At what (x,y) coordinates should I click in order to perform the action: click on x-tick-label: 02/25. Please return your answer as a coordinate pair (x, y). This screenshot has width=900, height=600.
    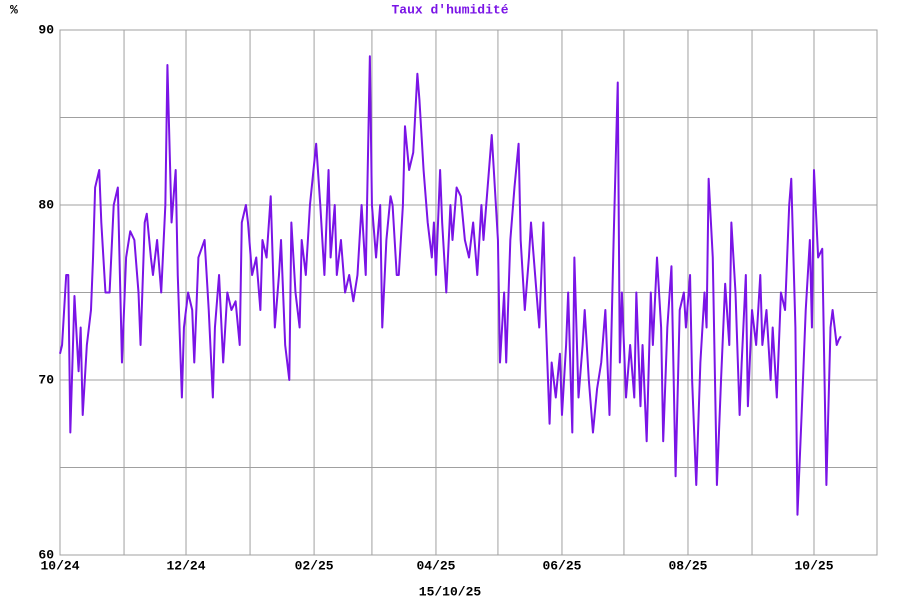
    Looking at the image, I should click on (314, 565).